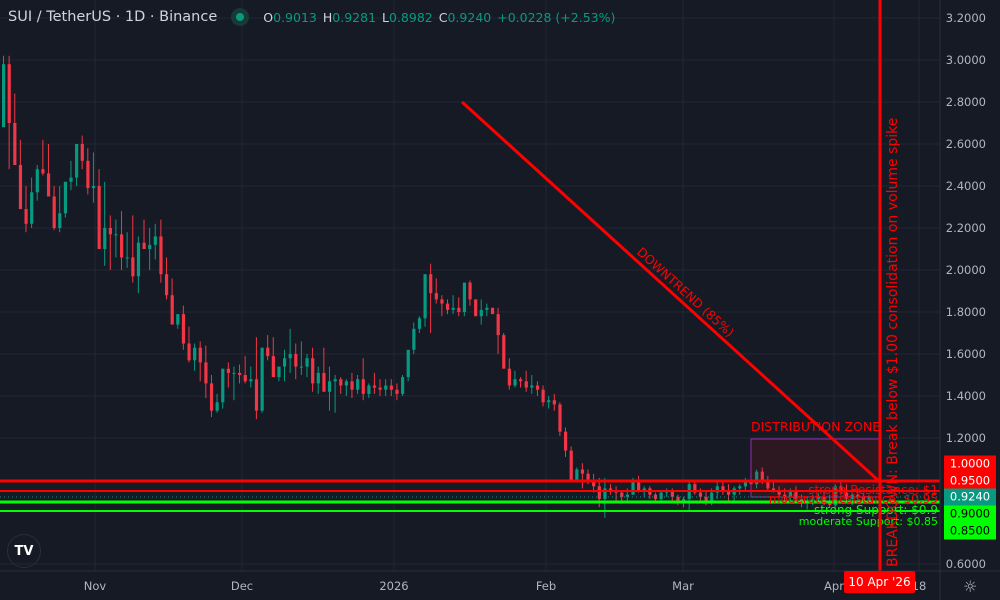  I want to click on time-tick-label: 18, so click(919, 586).